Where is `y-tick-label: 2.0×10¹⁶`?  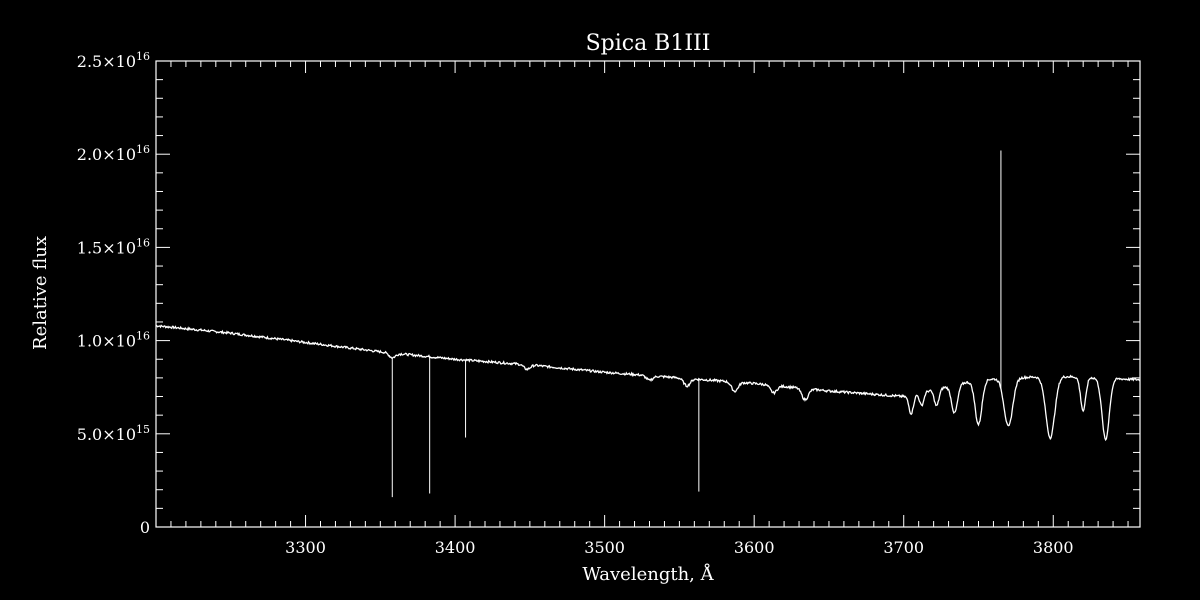 y-tick-label: 2.0×10¹⁶ is located at coordinates (113, 153).